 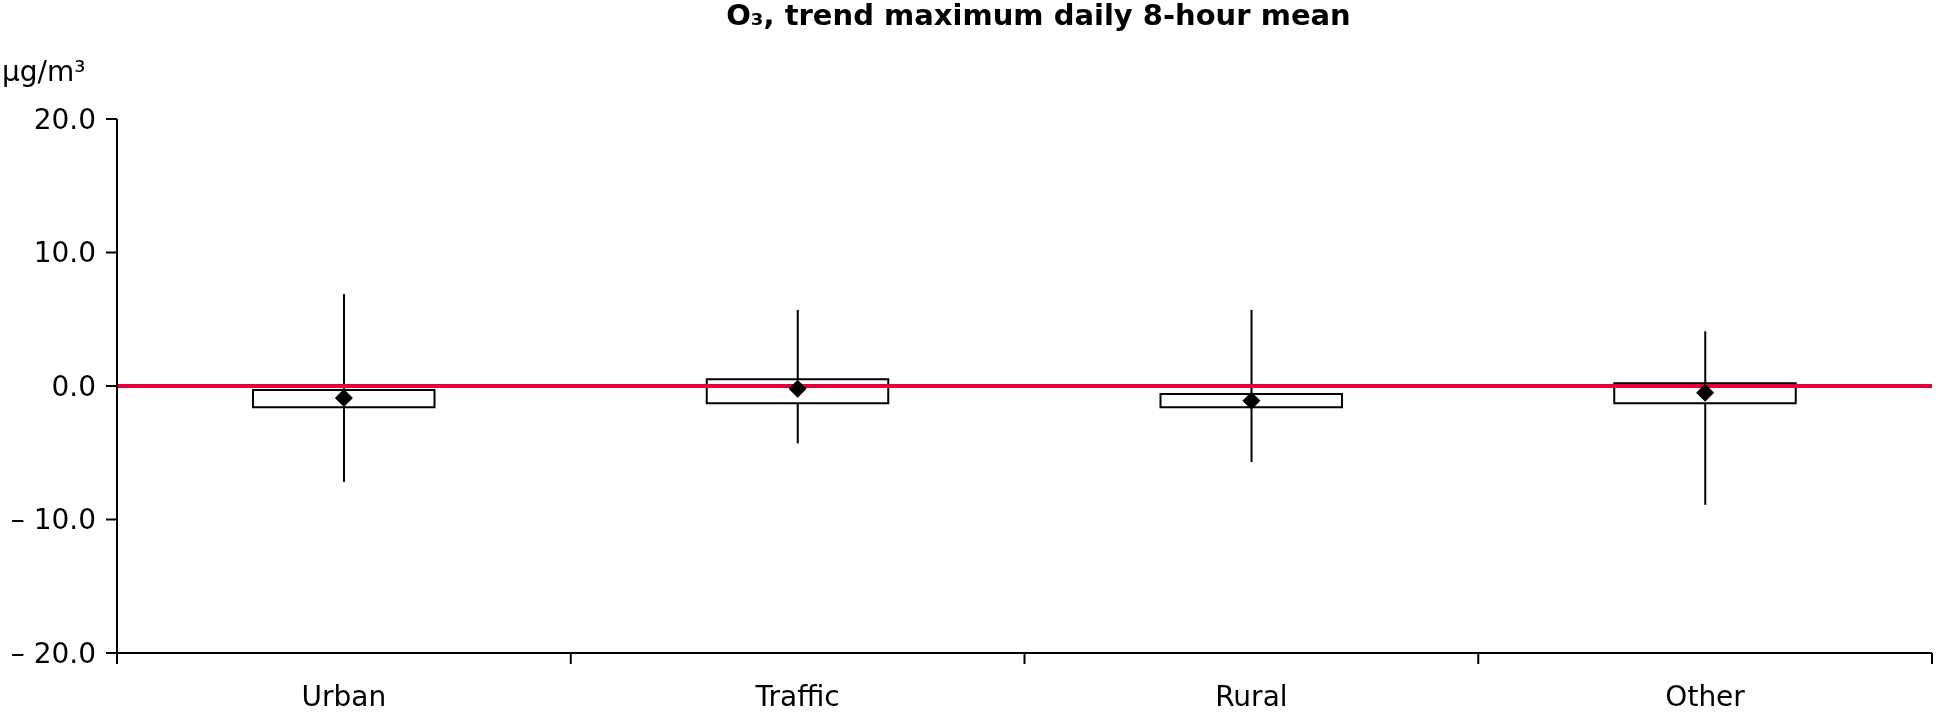 I want to click on y-axis-title: µg/m³, so click(x=44, y=72).